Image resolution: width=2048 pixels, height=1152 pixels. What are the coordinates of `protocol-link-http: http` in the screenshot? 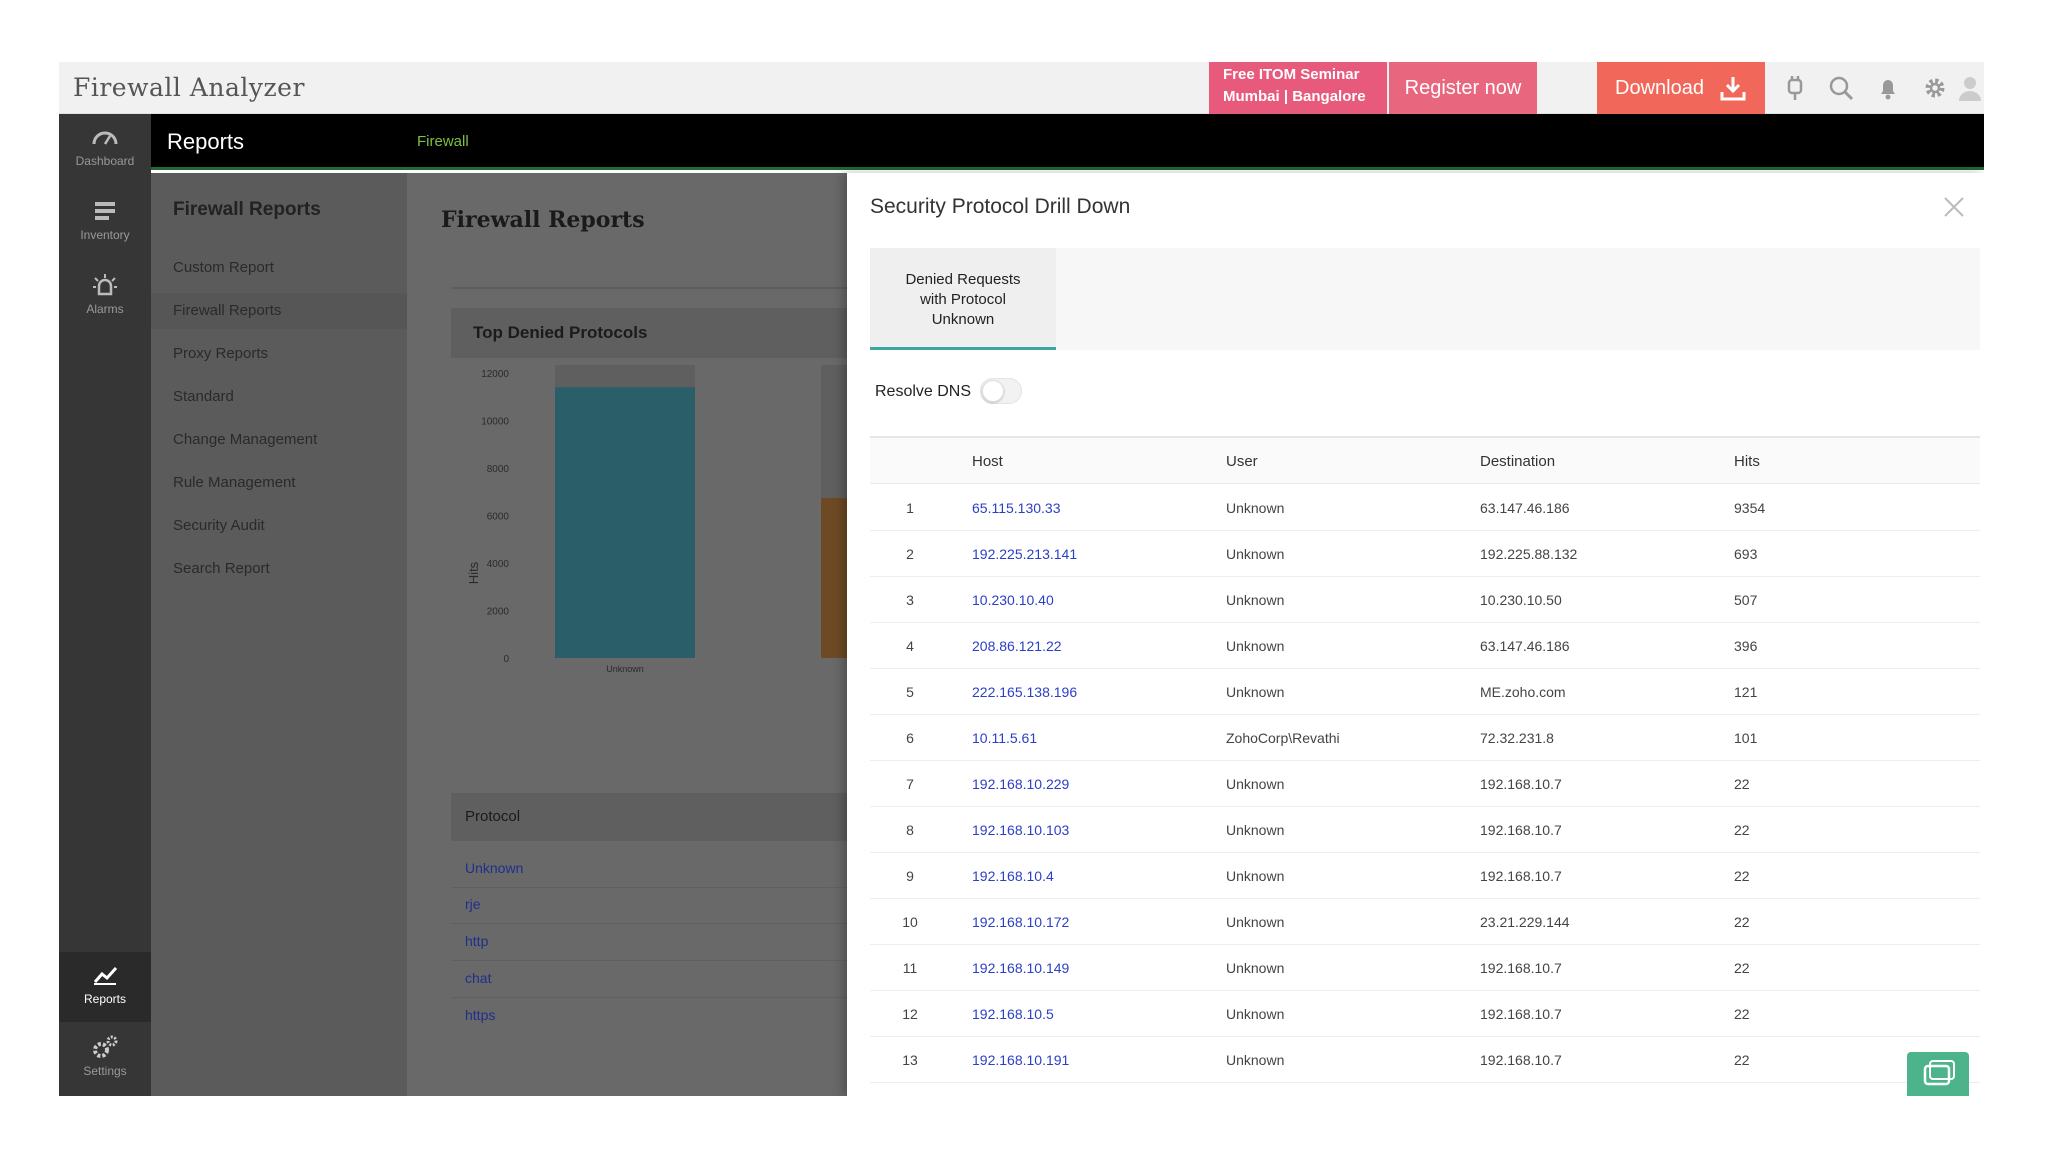 It's located at (477, 941).